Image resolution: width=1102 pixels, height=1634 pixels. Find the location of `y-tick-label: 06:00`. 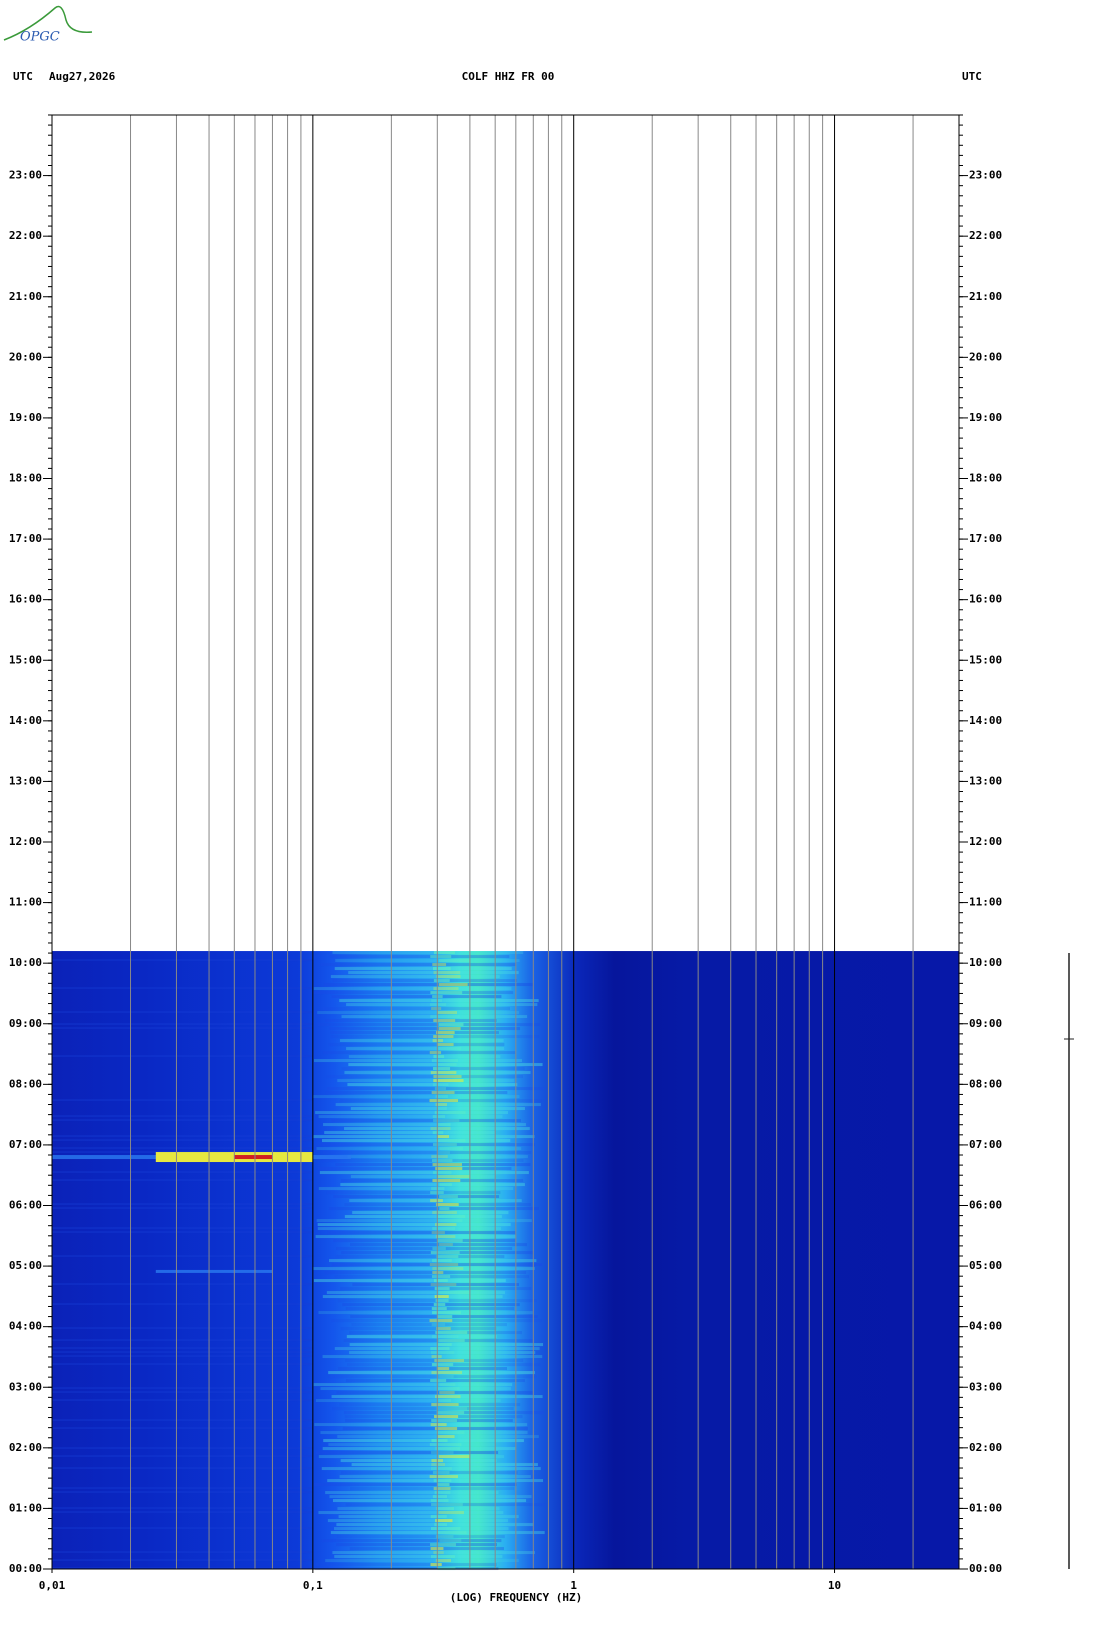

y-tick-label: 06:00 is located at coordinates (25, 1205).